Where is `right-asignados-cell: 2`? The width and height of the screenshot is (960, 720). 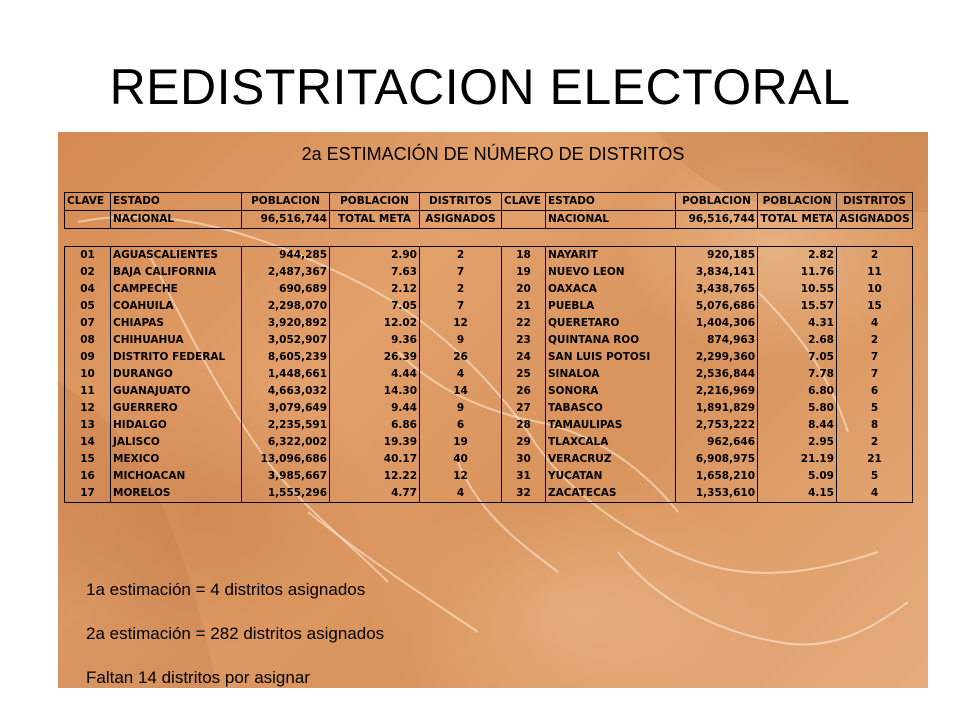 right-asignados-cell: 2 is located at coordinates (874, 255).